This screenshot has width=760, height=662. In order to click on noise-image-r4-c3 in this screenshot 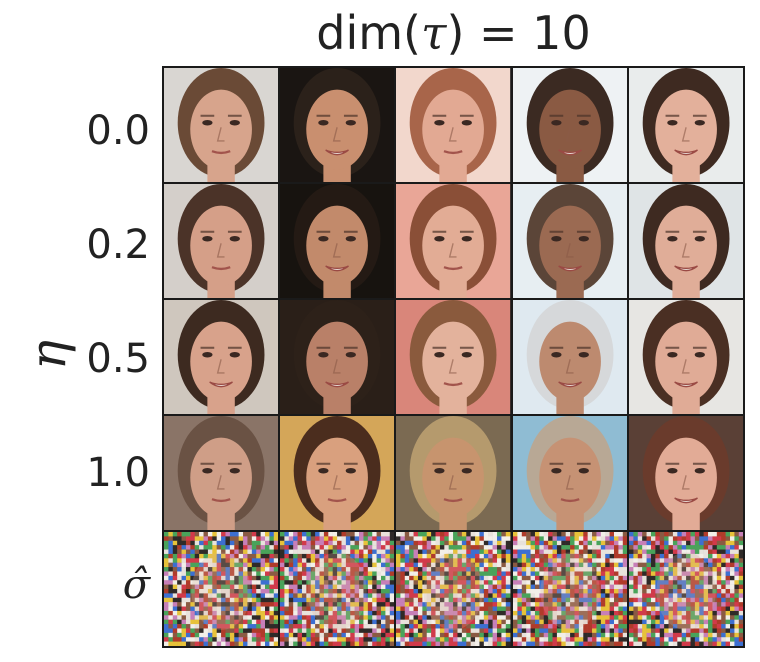, I will do `click(569, 589)`.